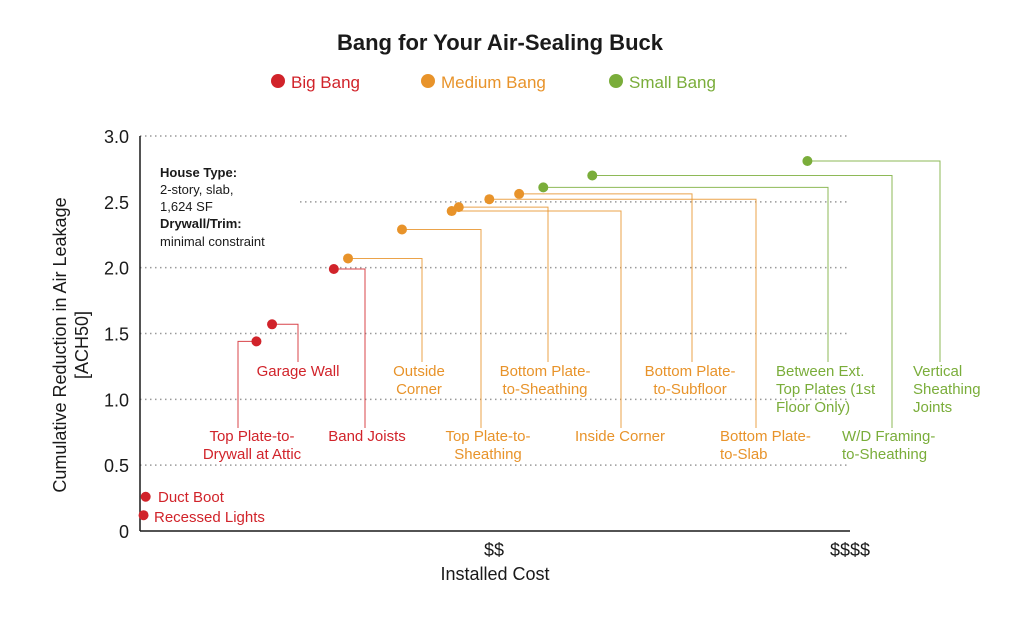 The width and height of the screenshot is (1024, 617). What do you see at coordinates (850, 550) in the screenshot?
I see `x-tick-label-2: $$$$` at bounding box center [850, 550].